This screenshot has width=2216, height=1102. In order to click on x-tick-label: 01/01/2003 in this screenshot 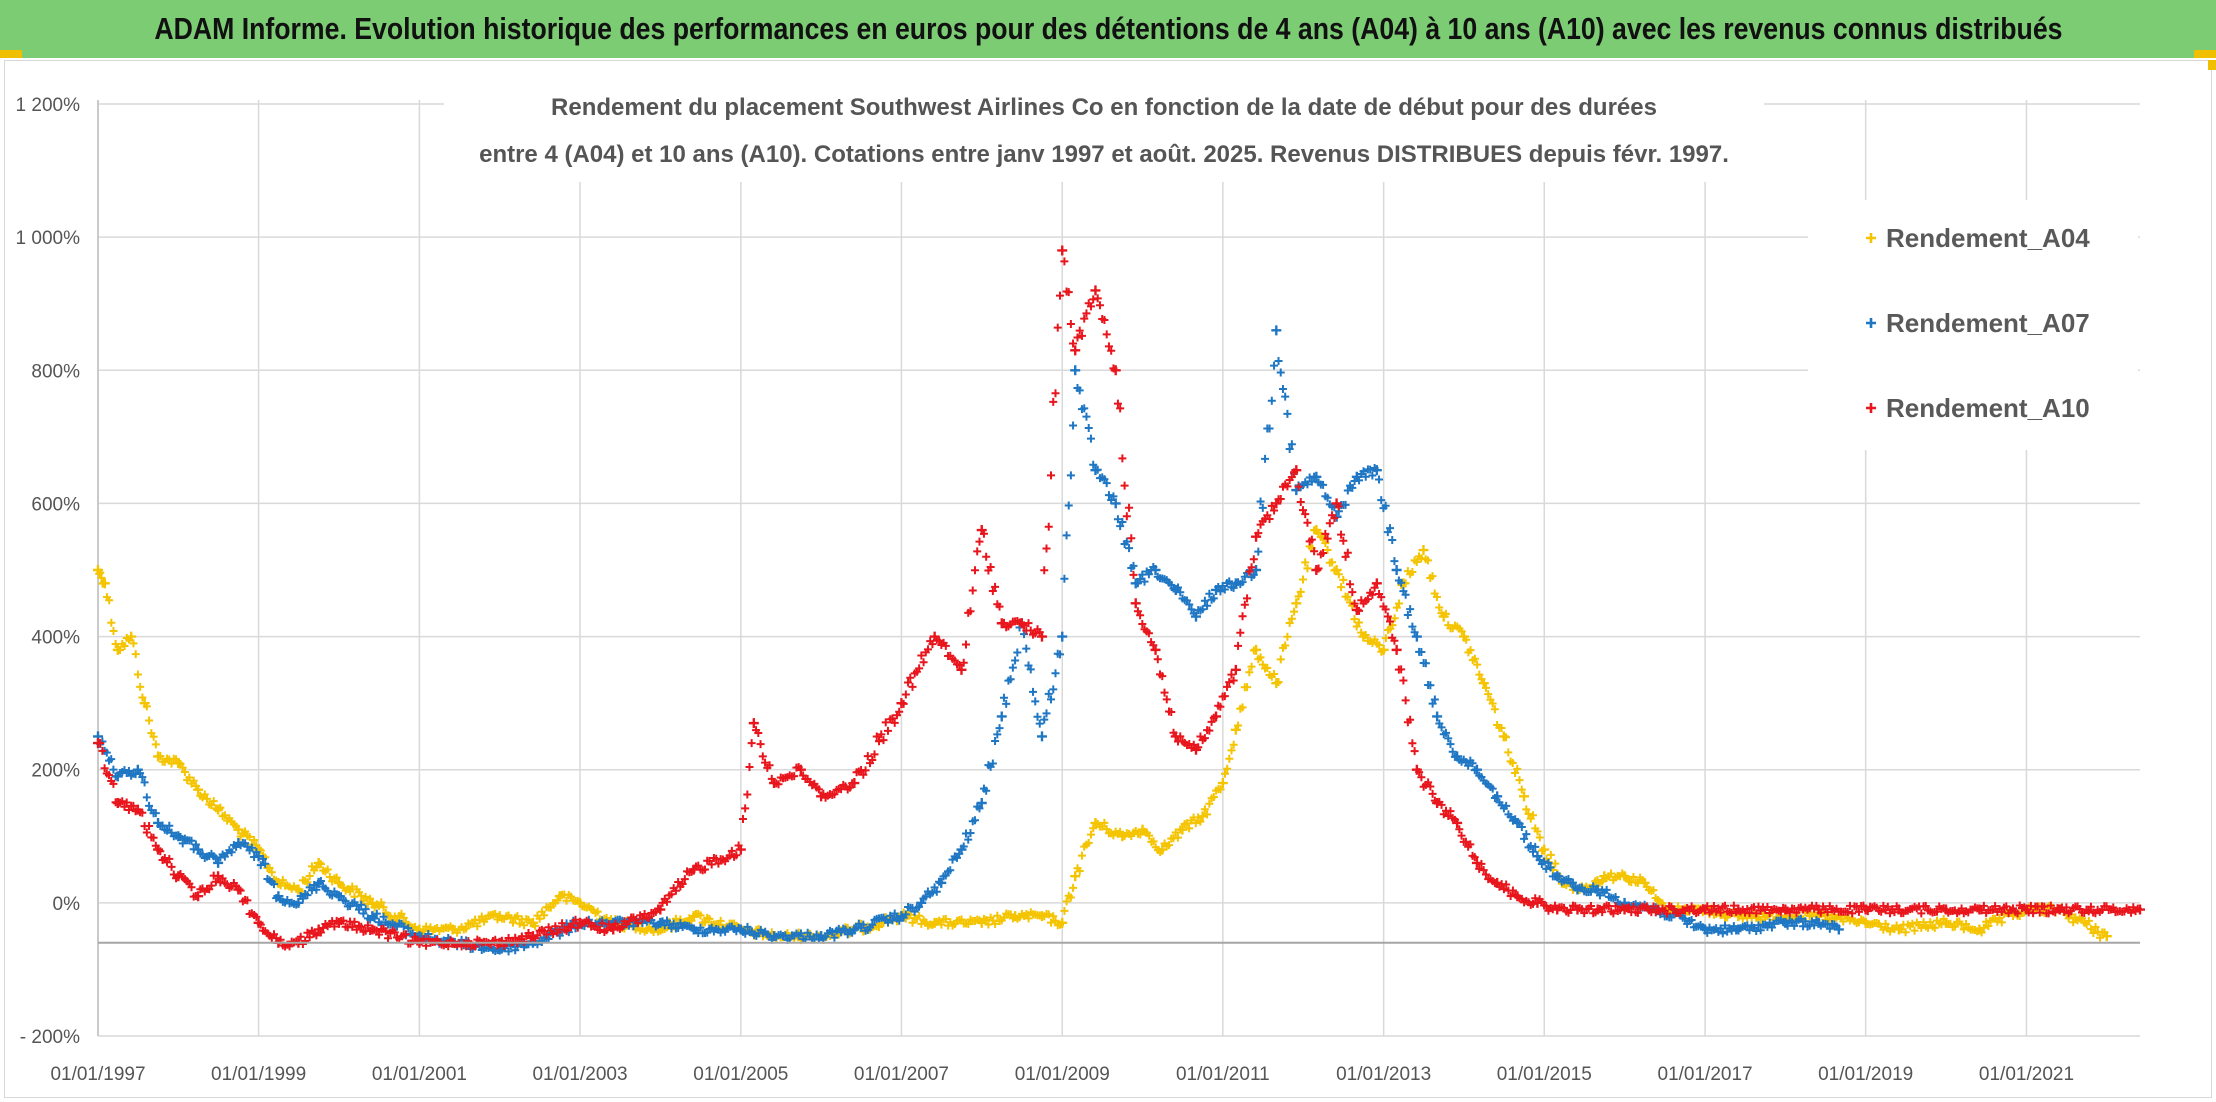, I will do `click(579, 1074)`.